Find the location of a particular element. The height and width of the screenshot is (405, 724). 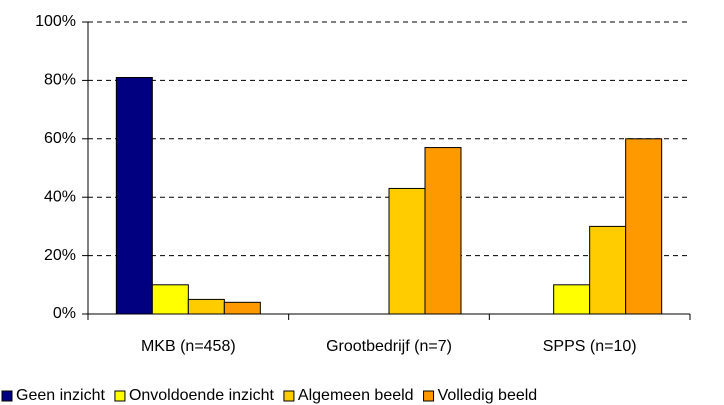

y-tick-label: 60% is located at coordinates (60, 138).